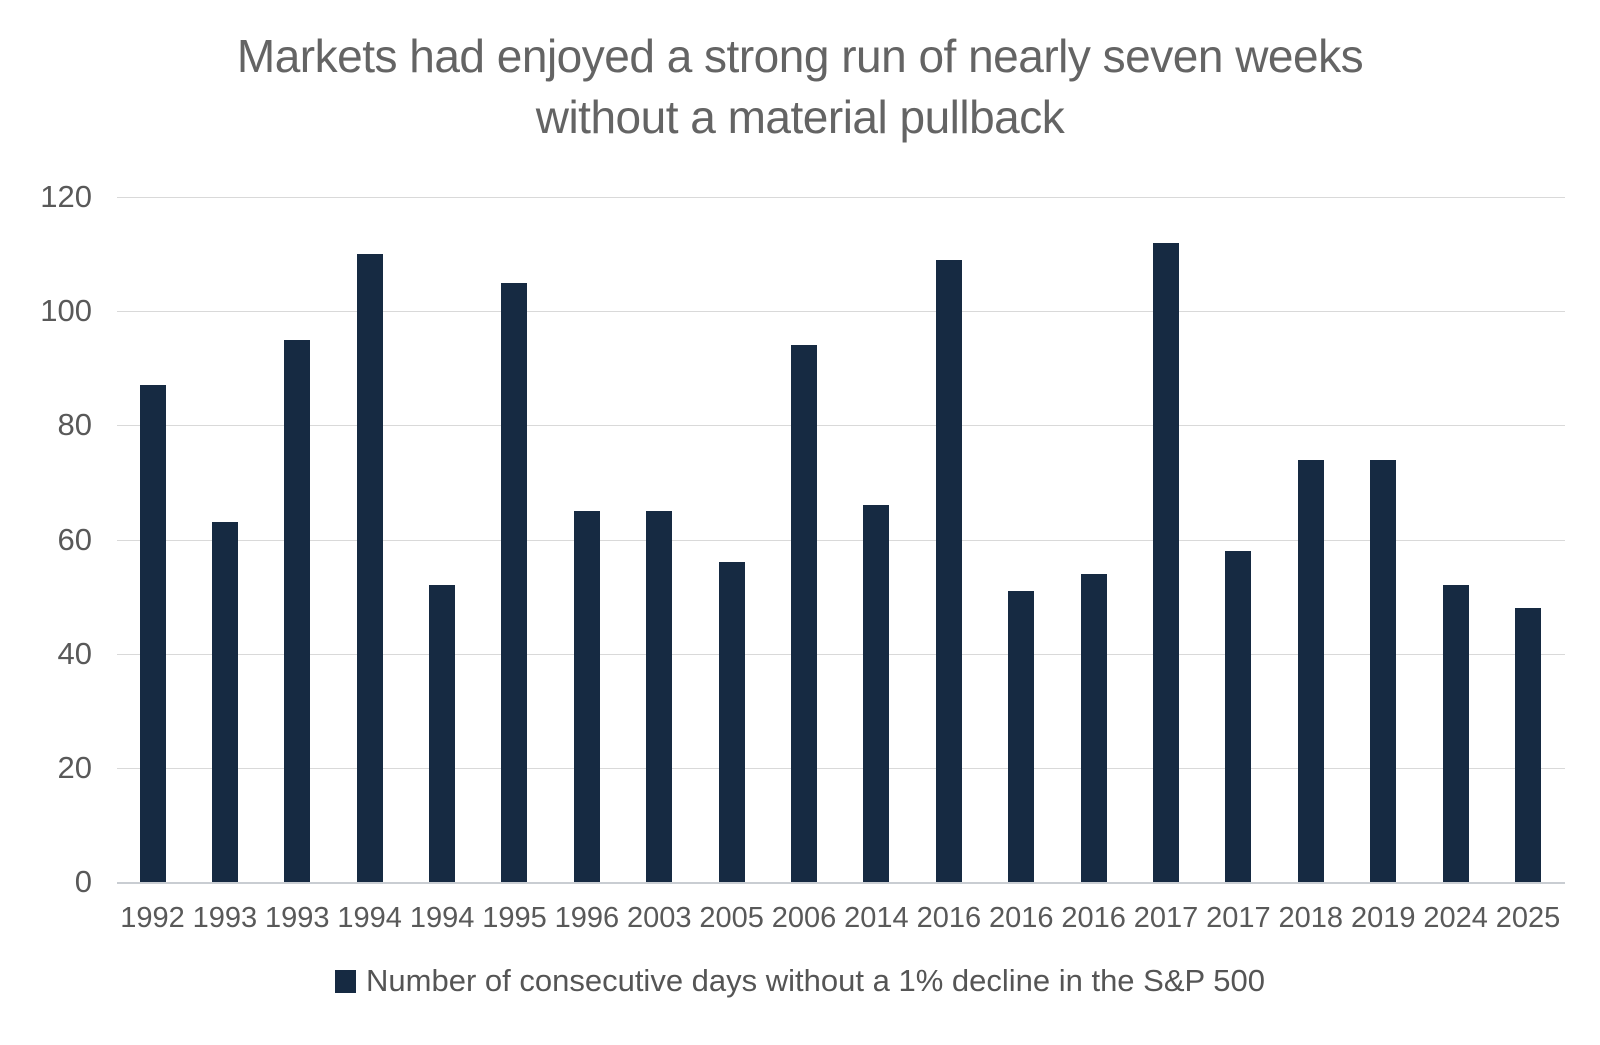 The height and width of the screenshot is (1045, 1600). What do you see at coordinates (152, 918) in the screenshot?
I see `x-tick-label-0: 1992` at bounding box center [152, 918].